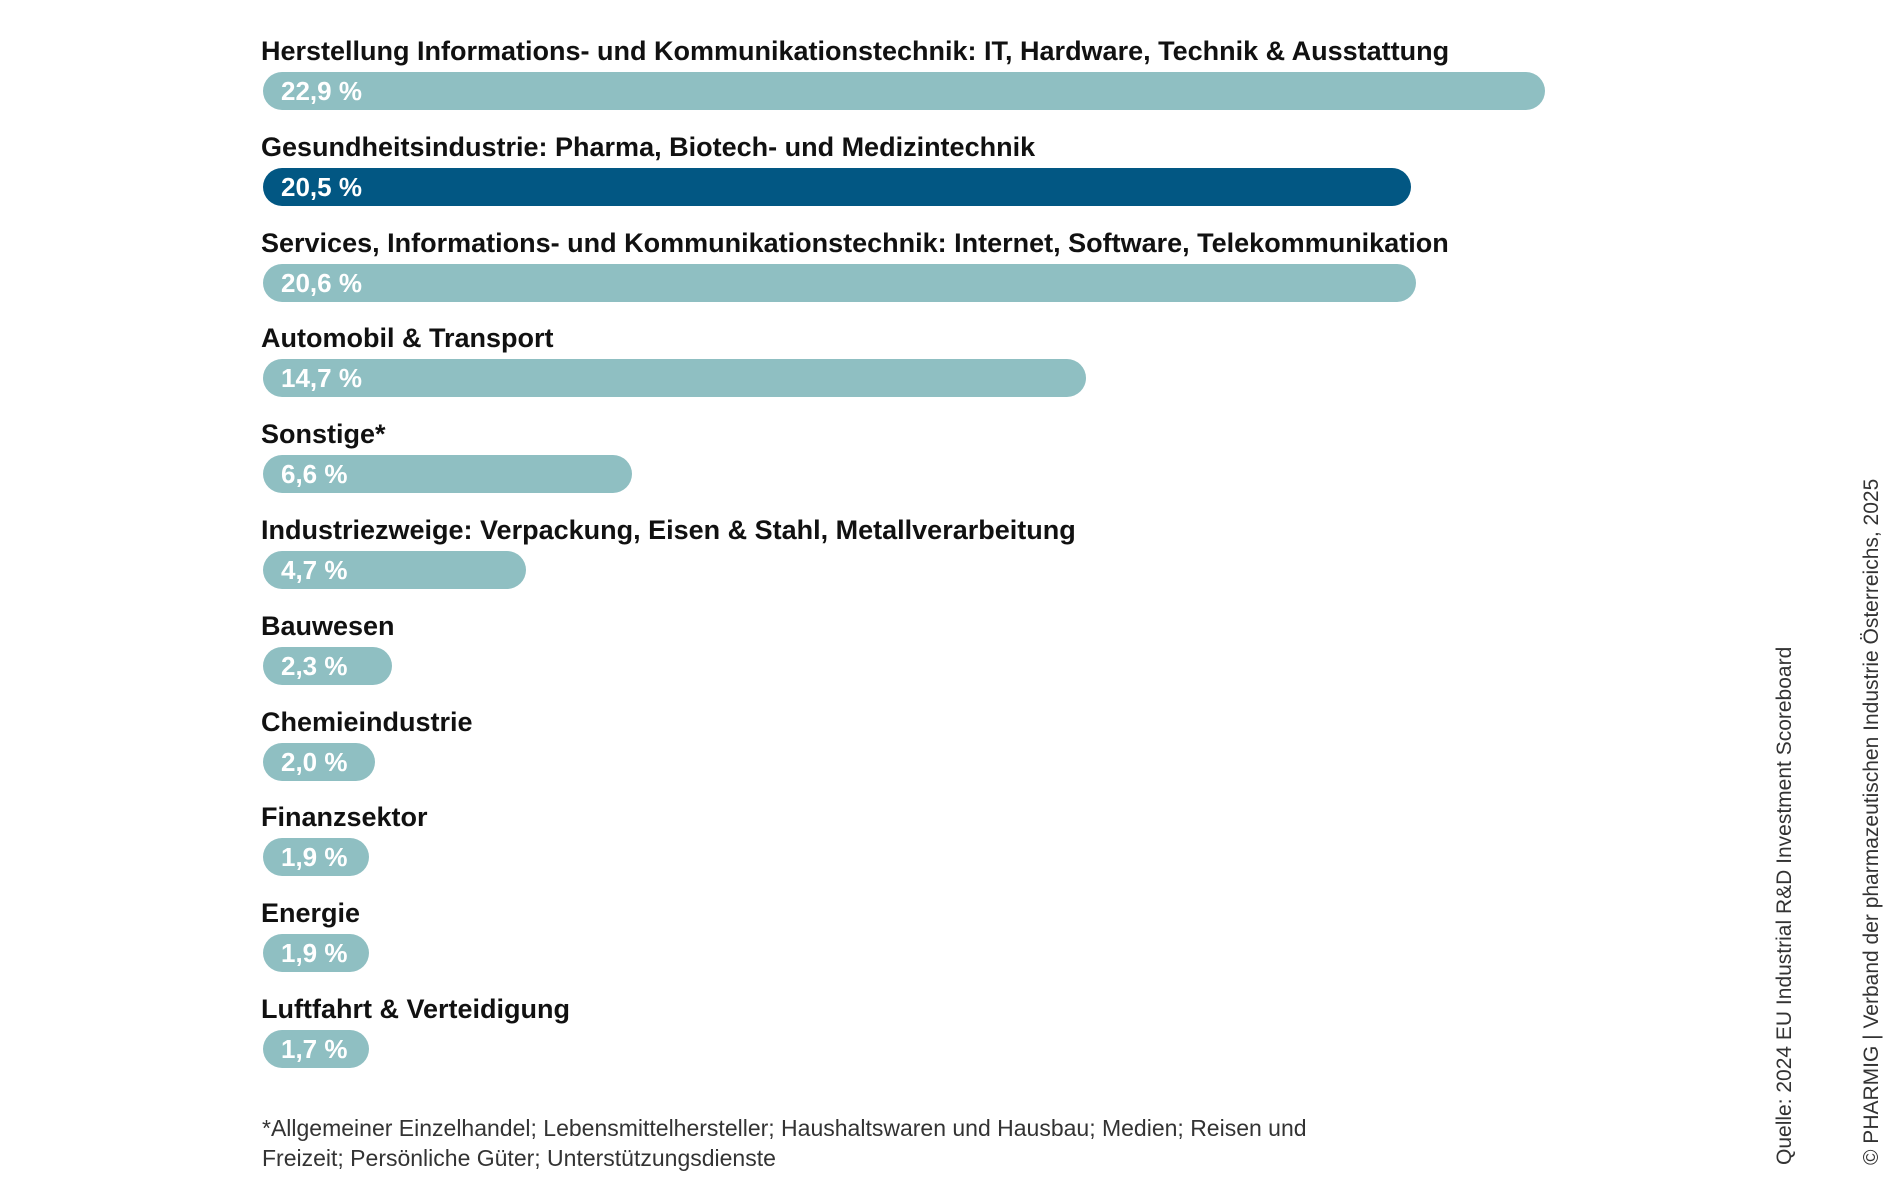 This screenshot has width=1900, height=1193. What do you see at coordinates (321, 282) in the screenshot?
I see `data-label: 20,6 %` at bounding box center [321, 282].